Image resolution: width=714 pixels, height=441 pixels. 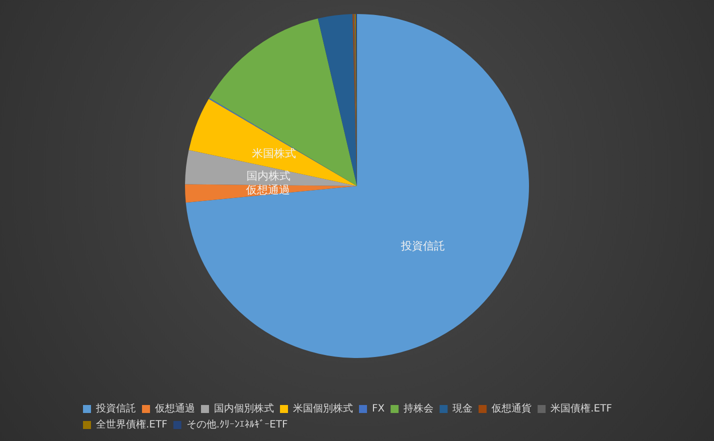 I want to click on legend-label: 米国個別株式, so click(x=323, y=408).